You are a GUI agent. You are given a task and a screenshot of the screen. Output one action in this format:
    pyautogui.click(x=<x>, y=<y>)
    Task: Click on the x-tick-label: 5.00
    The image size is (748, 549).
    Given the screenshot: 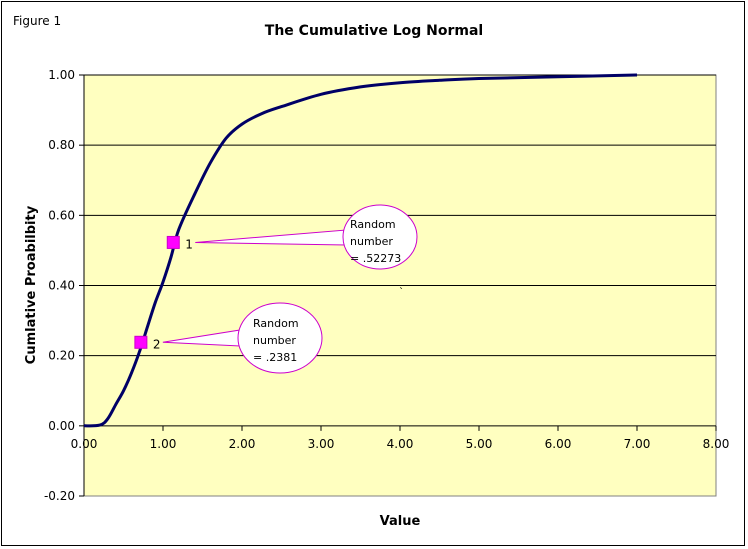 What is the action you would take?
    pyautogui.click(x=479, y=444)
    